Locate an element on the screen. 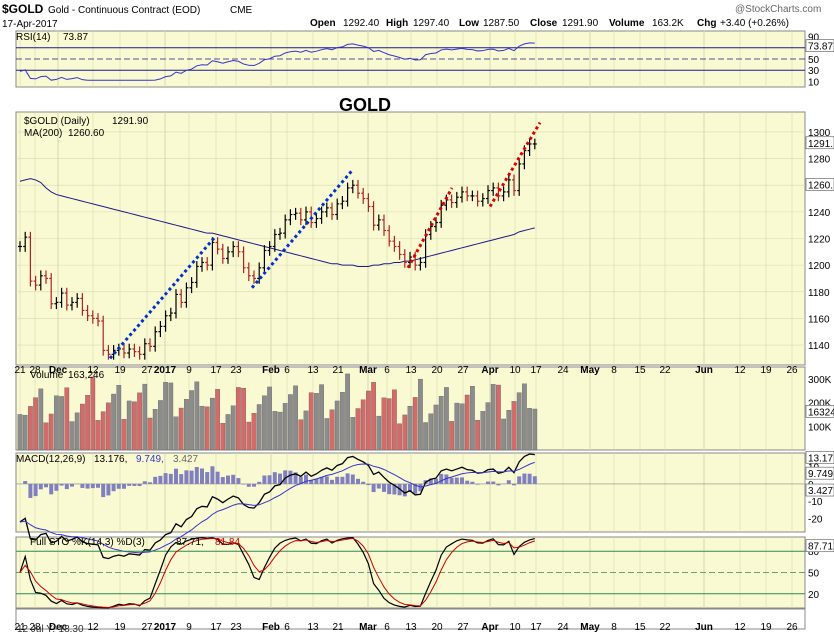  macd-line is located at coordinates (277, 506).